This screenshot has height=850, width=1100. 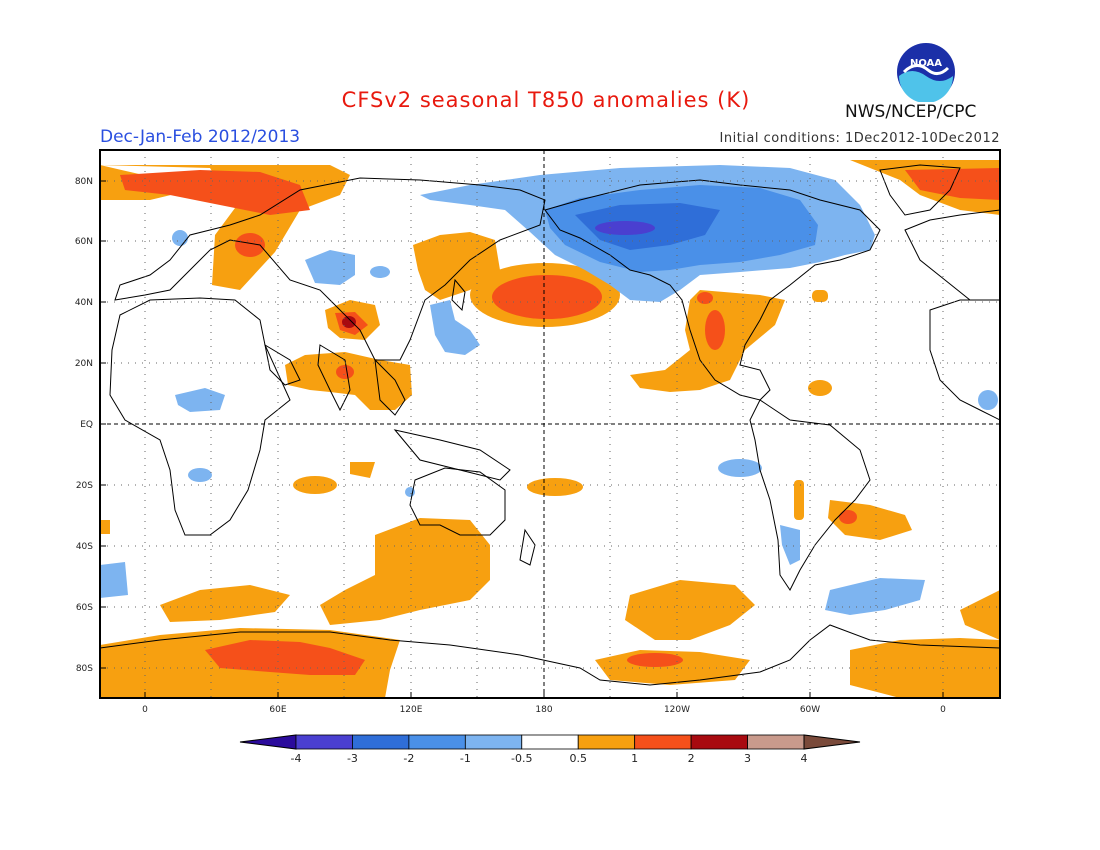 I want to click on lat-label: 80N, so click(x=84, y=182).